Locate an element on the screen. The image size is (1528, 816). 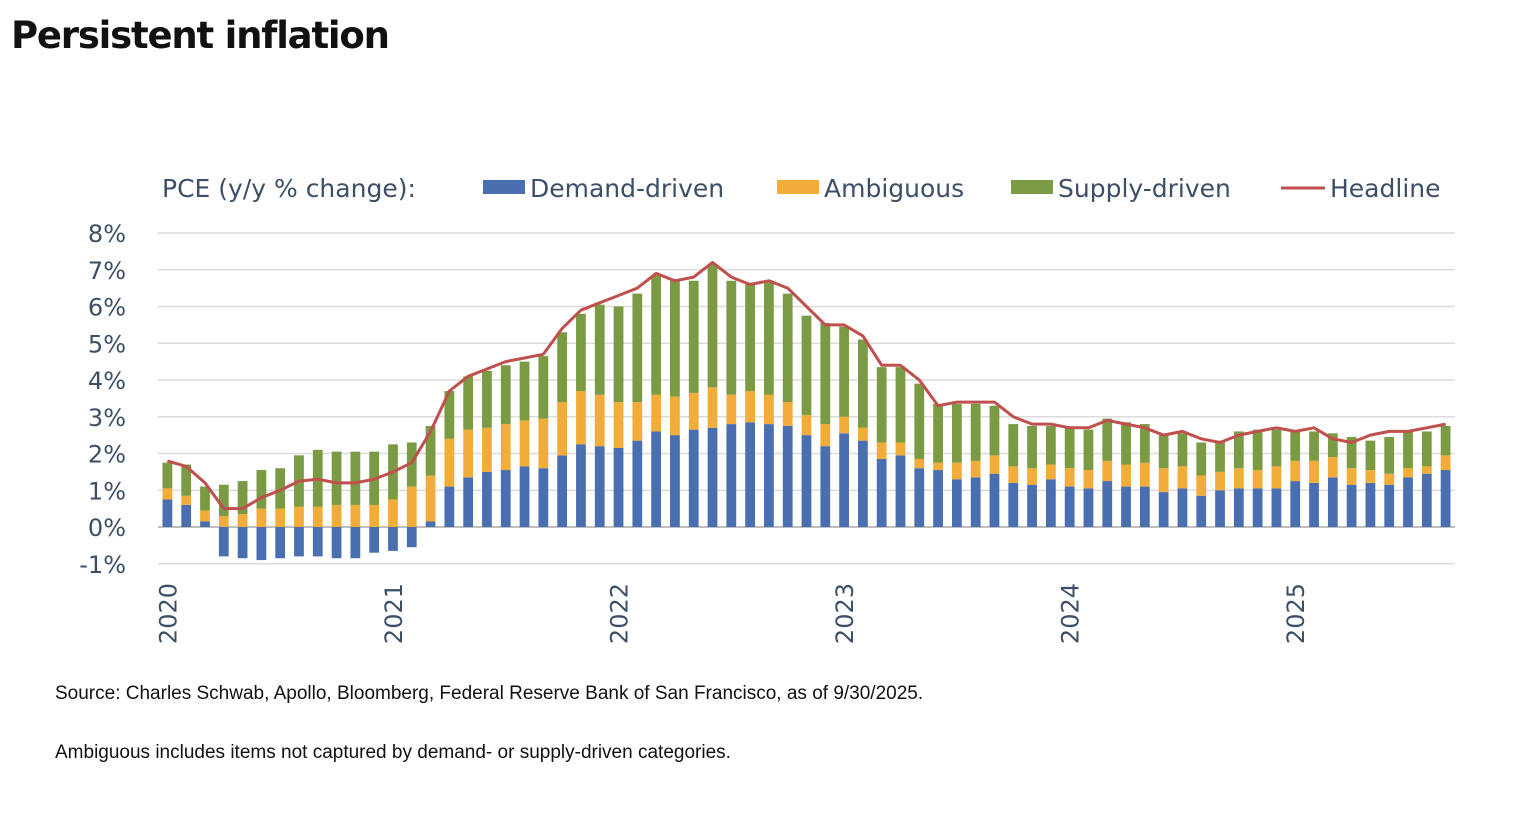
y-axis-ticks: 8% 7% 6% 5% 4% 3% 2% 1% 0% -1% is located at coordinates (102, 399).